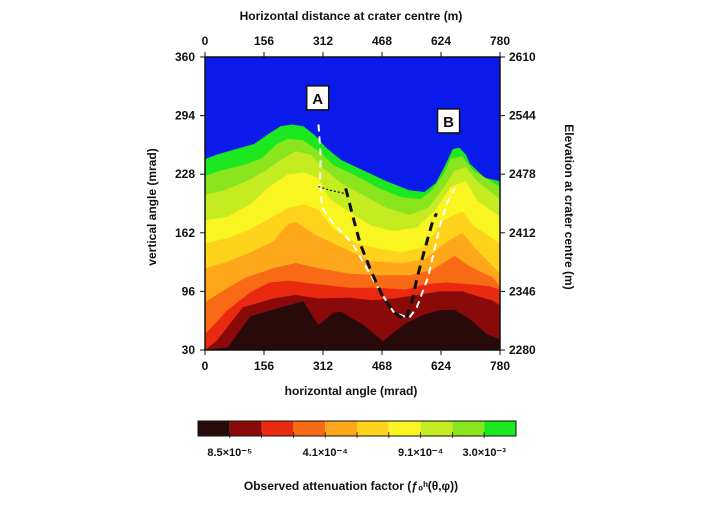 The image size is (705, 520). Describe the element at coordinates (500, 366) in the screenshot. I see `x-tick-label: 780` at that location.